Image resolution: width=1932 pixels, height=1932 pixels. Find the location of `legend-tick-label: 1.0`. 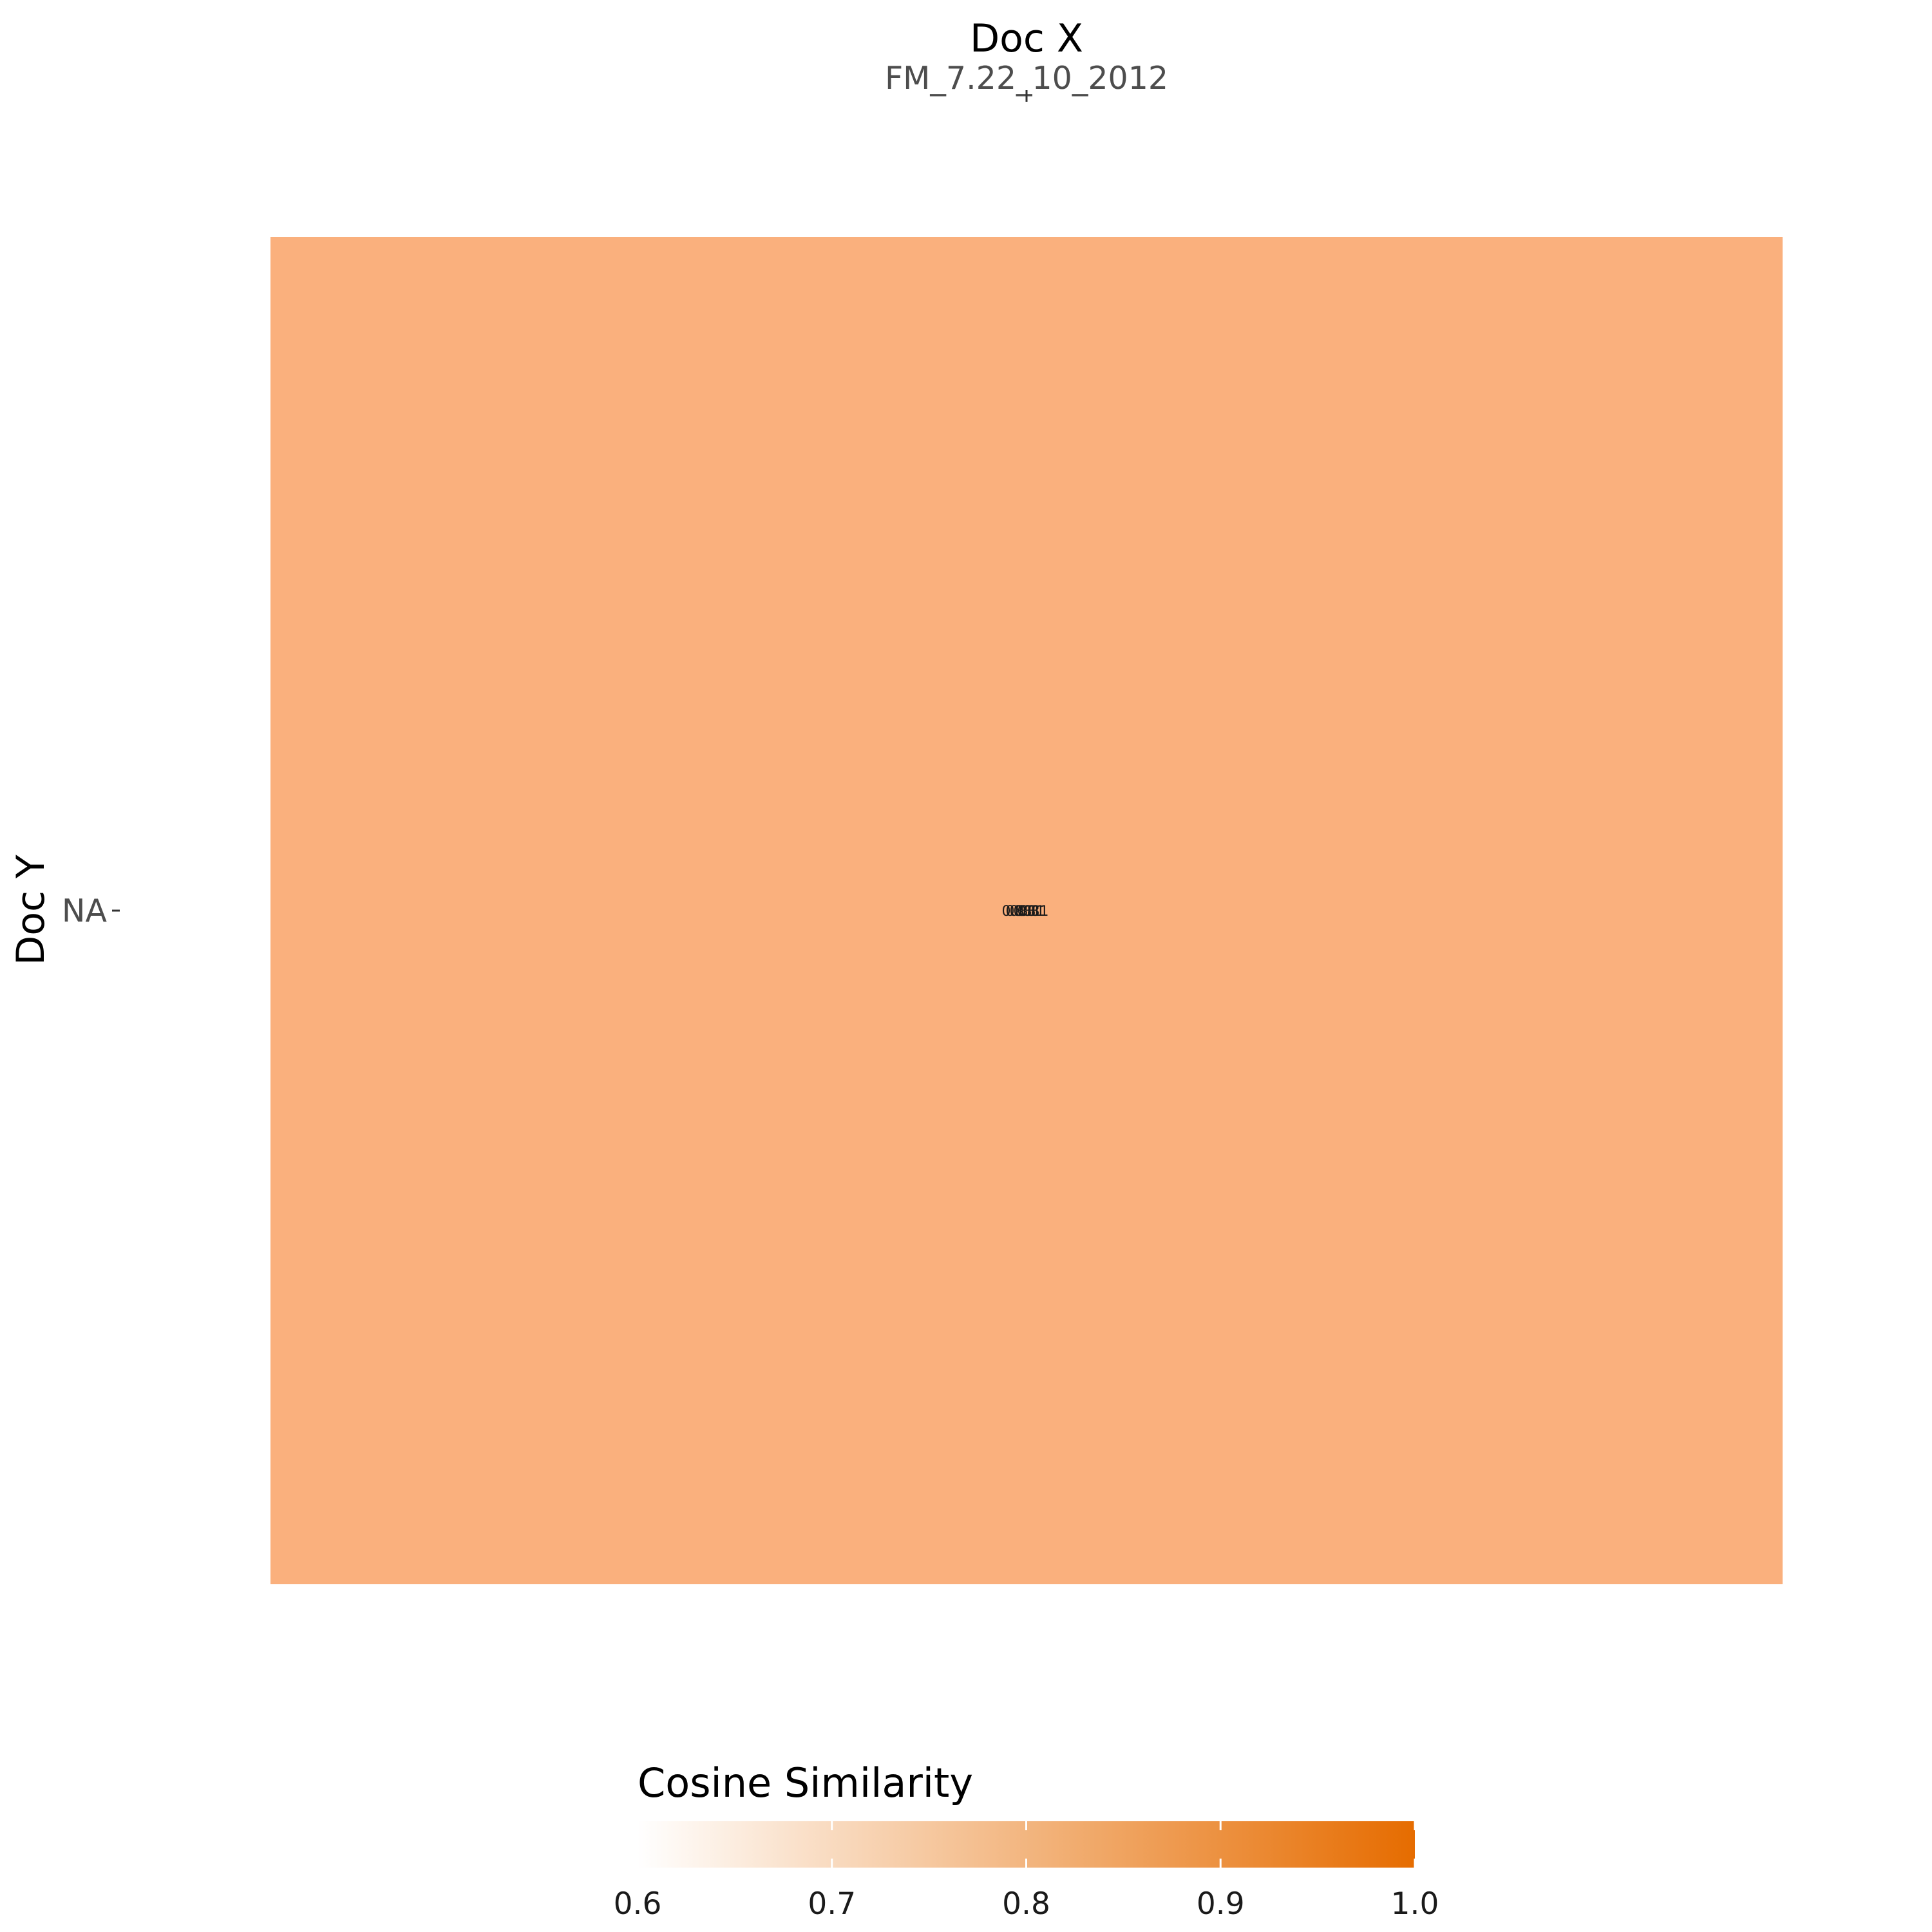

legend-tick-label: 1.0 is located at coordinates (1415, 1904).